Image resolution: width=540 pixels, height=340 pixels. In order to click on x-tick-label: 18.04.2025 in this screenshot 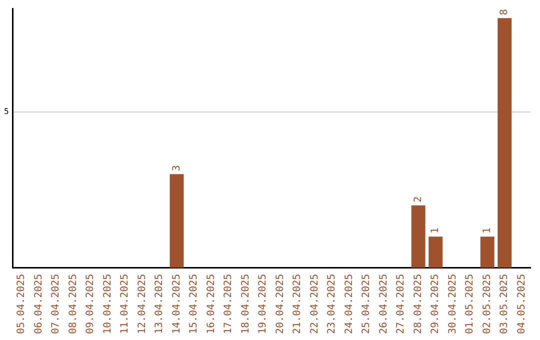, I will do `click(246, 304)`.